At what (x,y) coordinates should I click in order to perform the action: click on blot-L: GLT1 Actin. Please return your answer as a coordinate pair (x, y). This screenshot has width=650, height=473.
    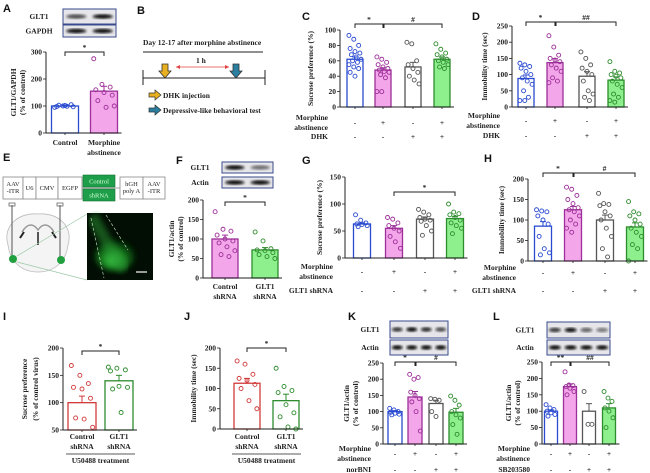
    Looking at the image, I should click on (563, 338).